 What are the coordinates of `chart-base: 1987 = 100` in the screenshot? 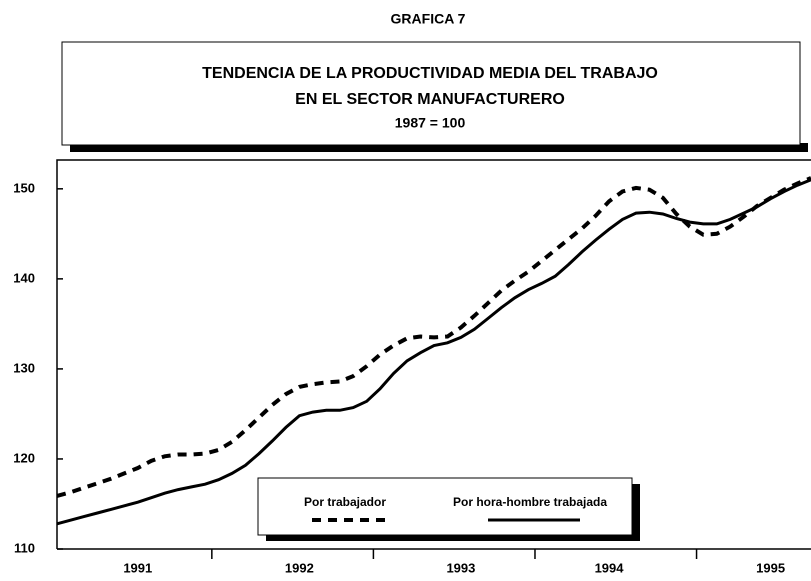 It's located at (430, 123).